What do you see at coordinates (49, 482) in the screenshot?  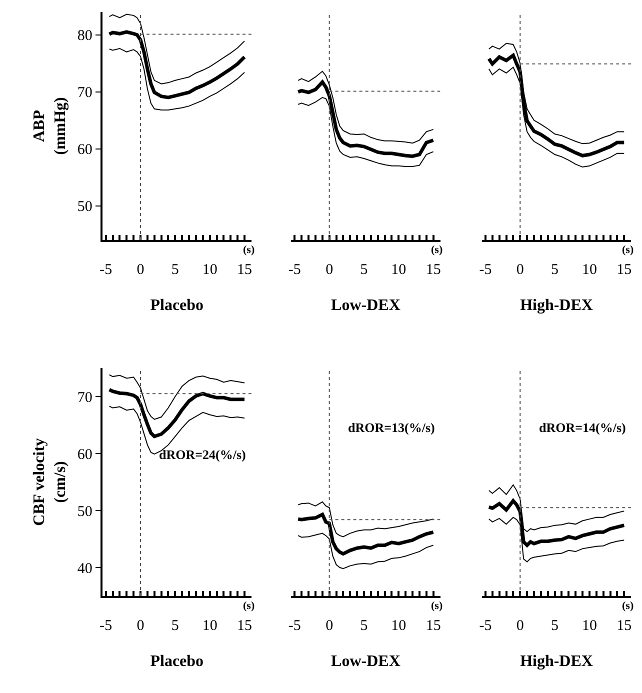 I see `y-axis-title: CBF velocity (cm/s)` at bounding box center [49, 482].